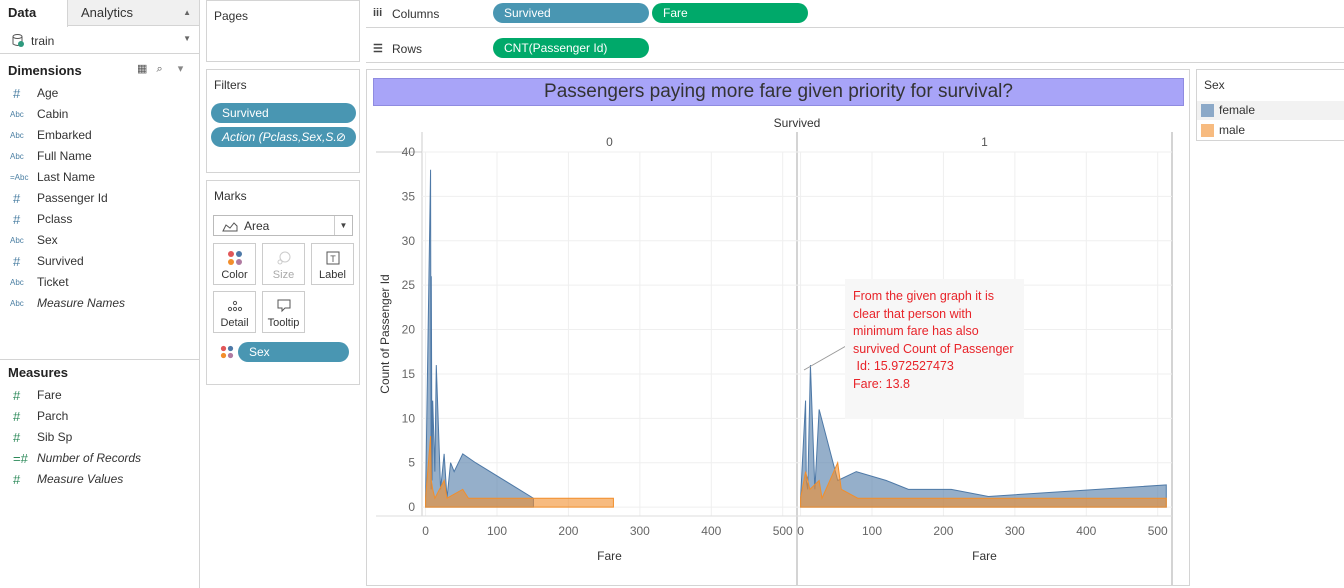  Describe the element at coordinates (385, 333) in the screenshot. I see `y-axis-label: Count of Passenger Id` at that location.